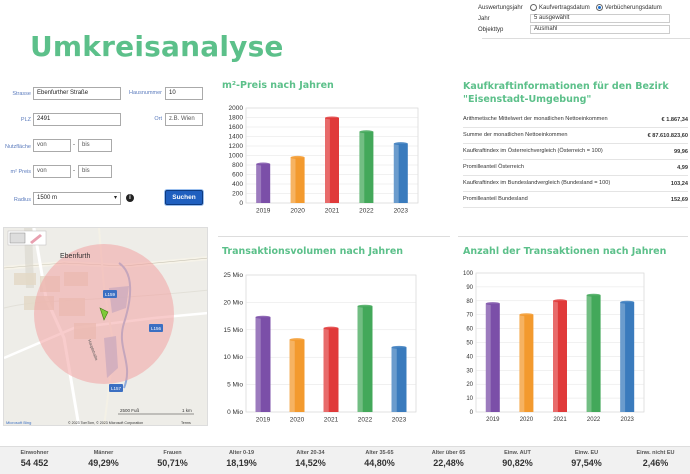 Image resolution: width=690 pixels, height=474 pixels. Describe the element at coordinates (130, 410) in the screenshot. I see `map-scale-ft: 2500 Fuß` at that location.